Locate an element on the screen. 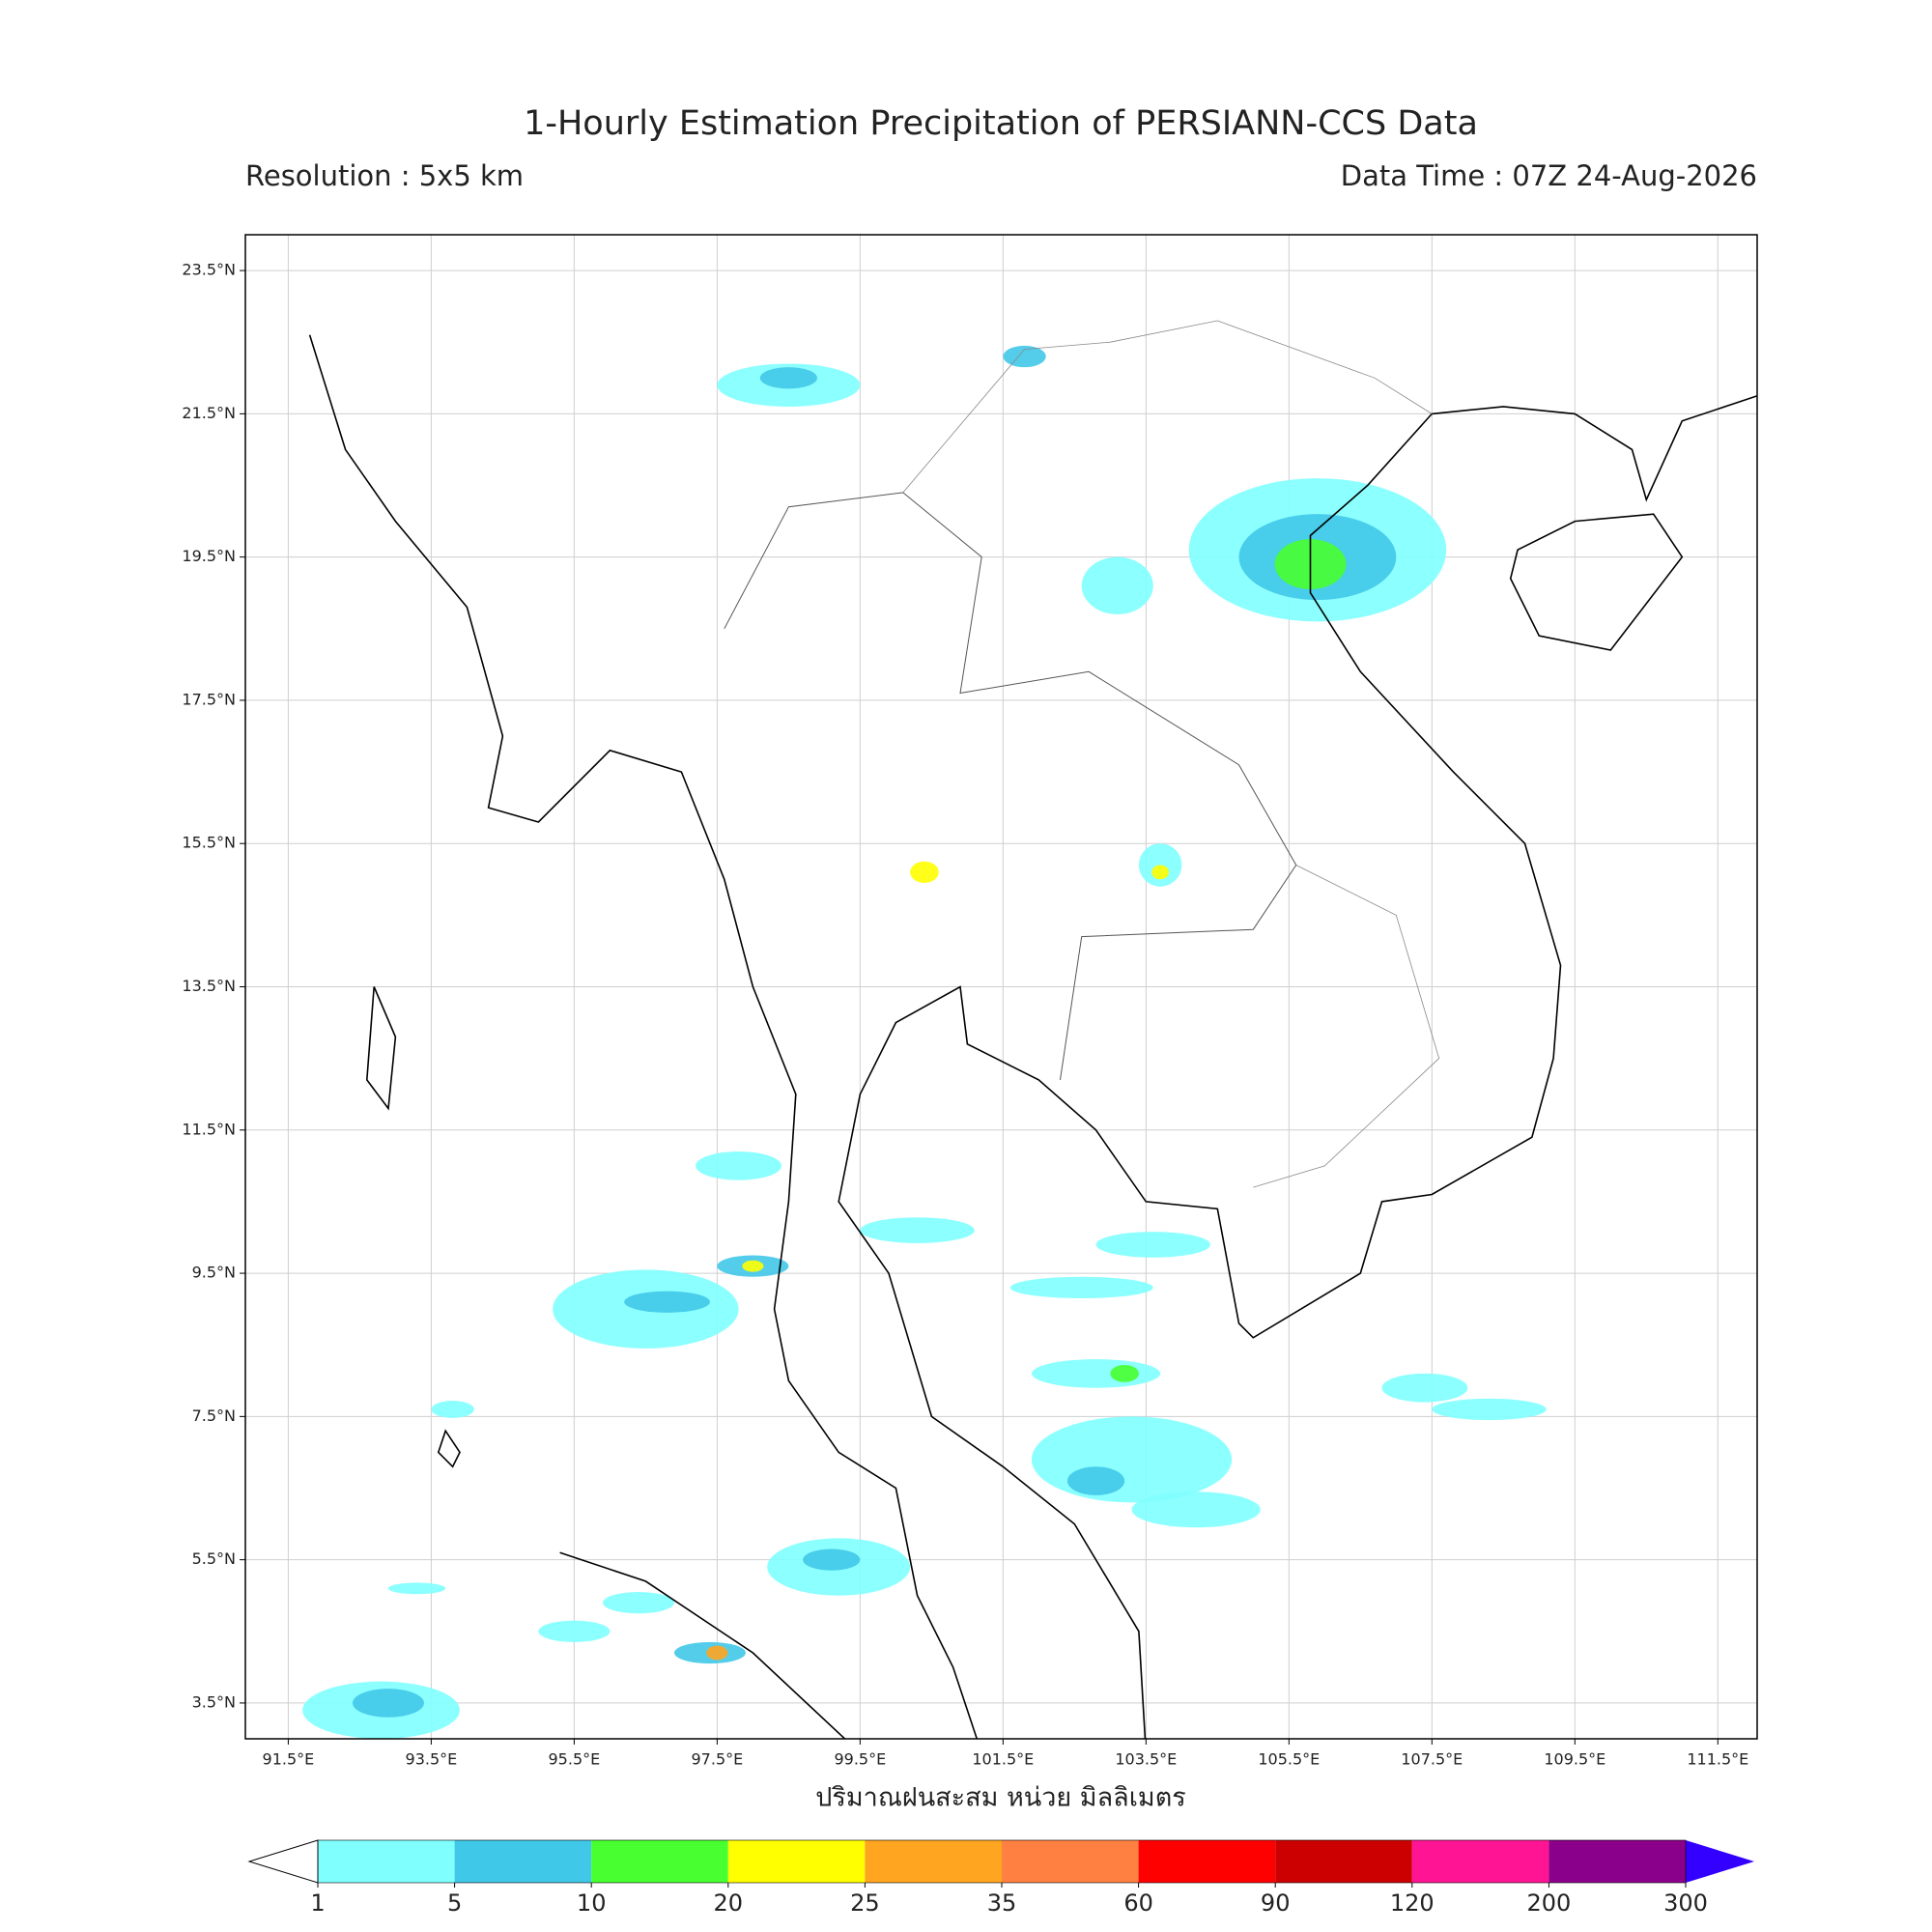 This screenshot has width=1932, height=1932. x-tick-label: 97.5°E is located at coordinates (718, 1759).